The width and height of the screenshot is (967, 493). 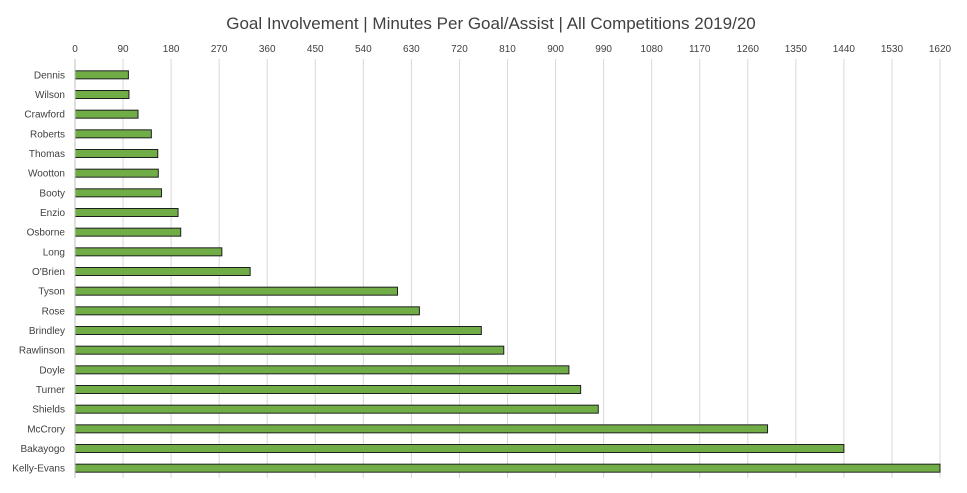 What do you see at coordinates (48, 272) in the screenshot?
I see `category-label: O'Brien` at bounding box center [48, 272].